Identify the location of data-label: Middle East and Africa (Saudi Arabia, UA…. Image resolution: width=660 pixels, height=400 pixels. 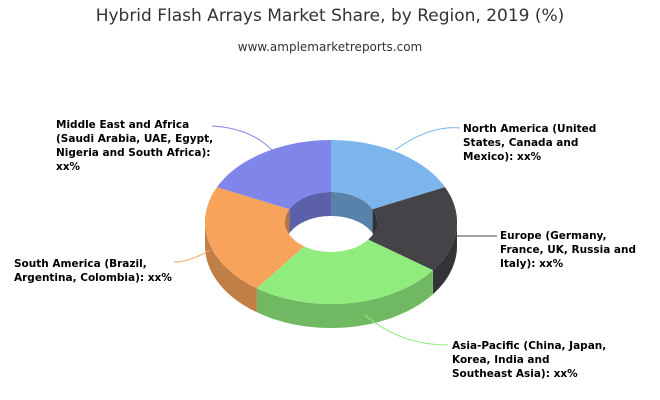
(138, 146).